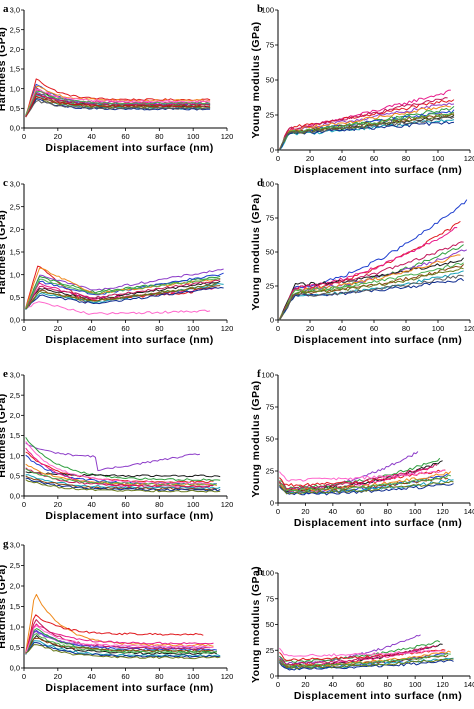  I want to click on y-axis-label: Hardness (GPa), so click(4, 435).